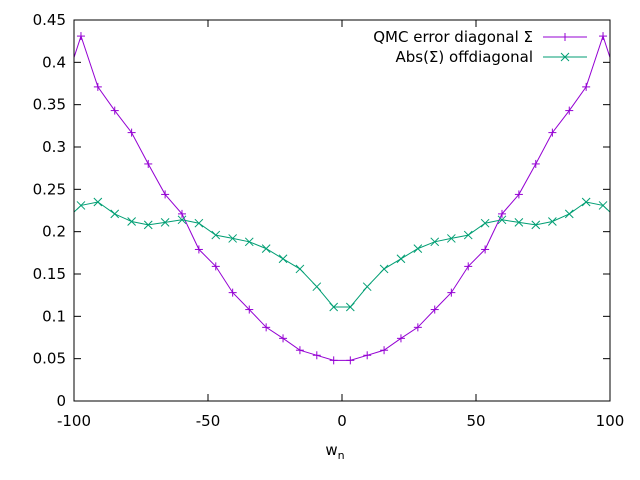 This screenshot has height=480, width=640. I want to click on y-tick-label: 0.15, so click(49, 274).